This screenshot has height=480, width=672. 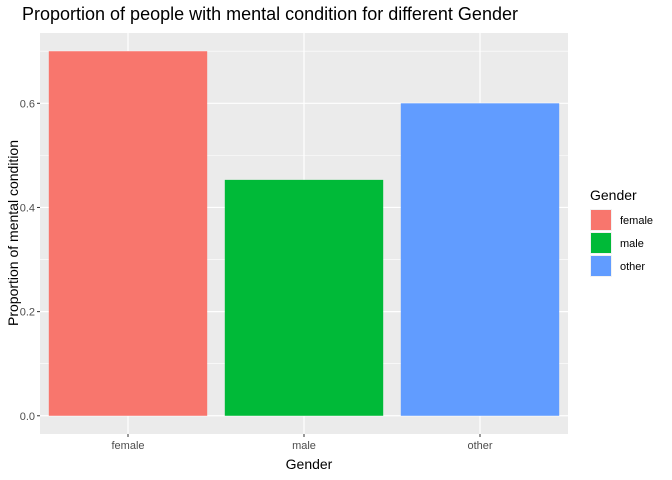 I want to click on legend-label-female: female, so click(x=636, y=221).